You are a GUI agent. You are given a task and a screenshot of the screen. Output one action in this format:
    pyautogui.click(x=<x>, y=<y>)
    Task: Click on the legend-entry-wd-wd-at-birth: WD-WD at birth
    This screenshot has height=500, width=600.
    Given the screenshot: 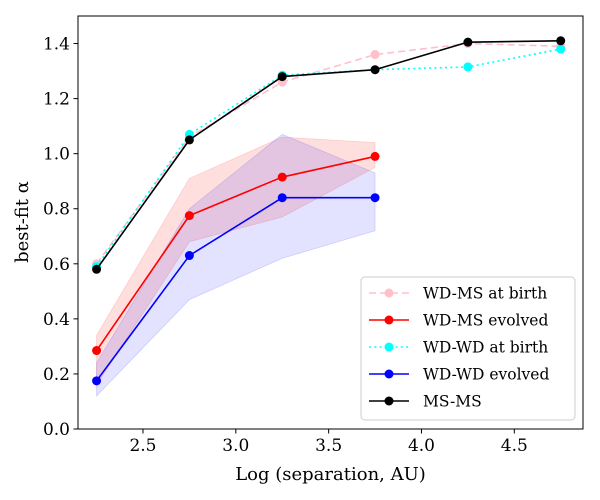 What is the action you would take?
    pyautogui.click(x=458, y=348)
    